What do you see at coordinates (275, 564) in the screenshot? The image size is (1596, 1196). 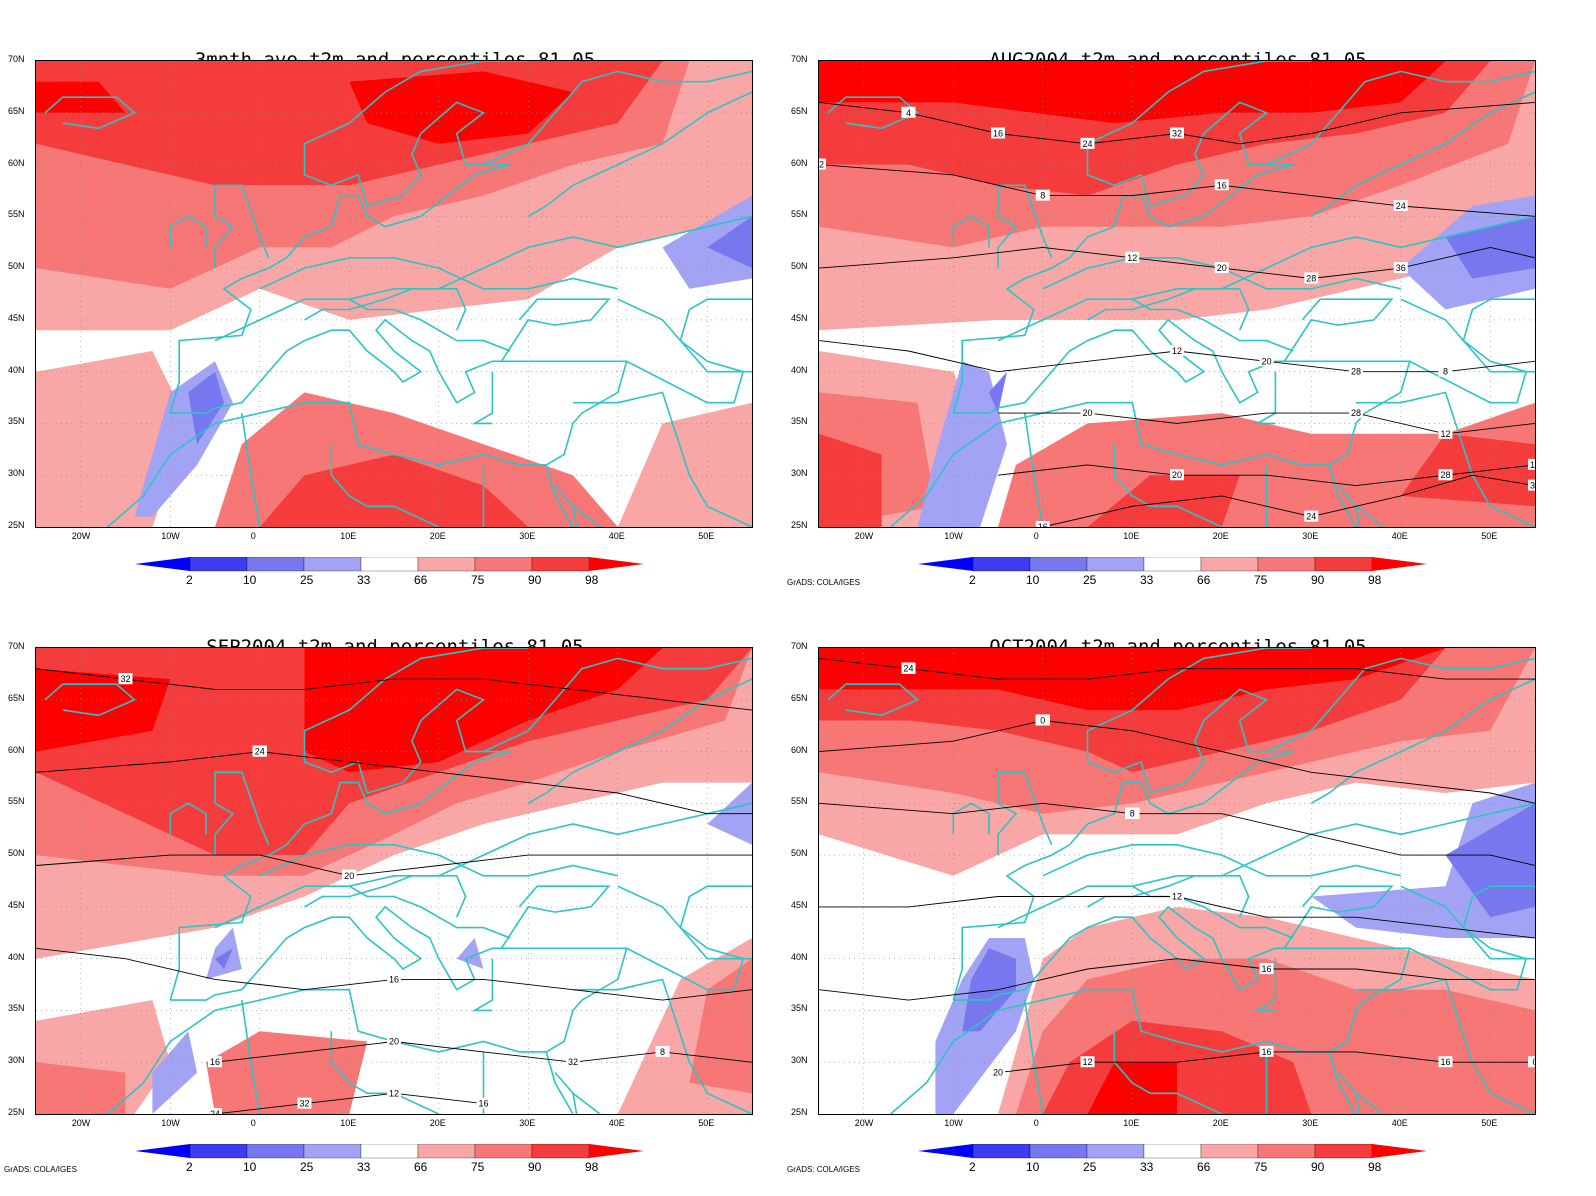 I see `colorbar-segment-p25` at bounding box center [275, 564].